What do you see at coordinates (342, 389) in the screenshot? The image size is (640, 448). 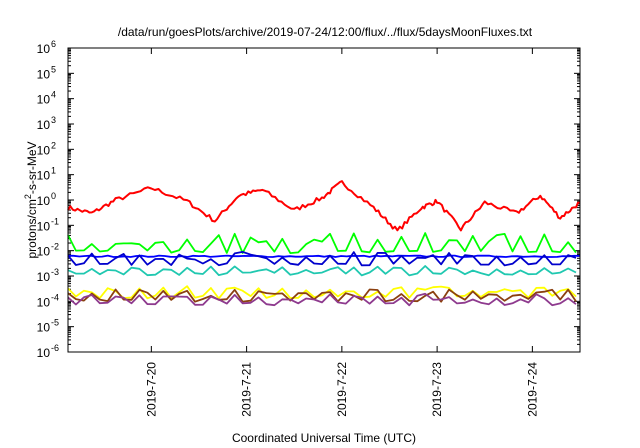 I see `x-tick-label: 2019-7-22` at bounding box center [342, 389].